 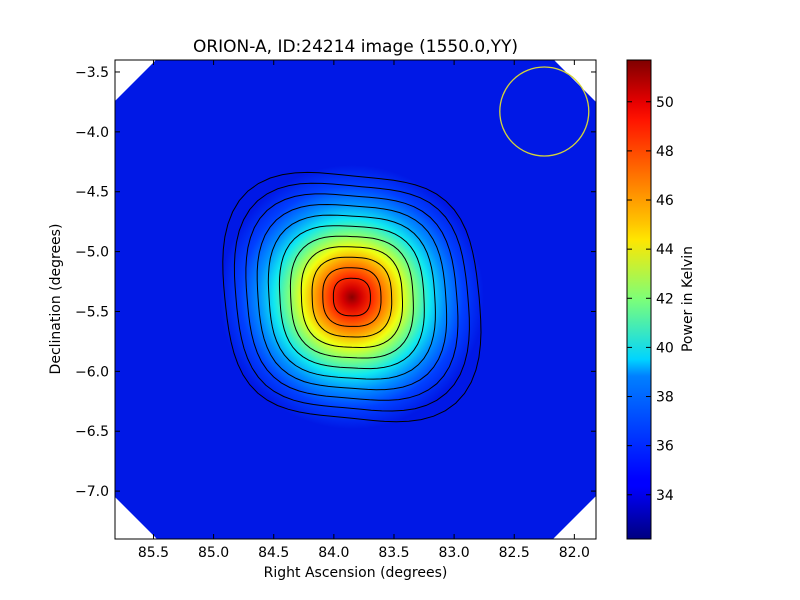 I want to click on y-tick-label: −7.0, so click(x=92, y=492).